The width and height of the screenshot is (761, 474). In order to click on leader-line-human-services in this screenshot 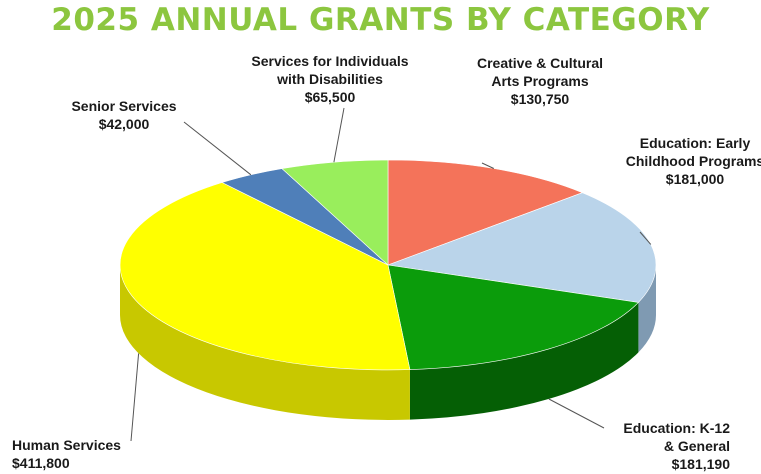, I will do `click(135, 397)`.